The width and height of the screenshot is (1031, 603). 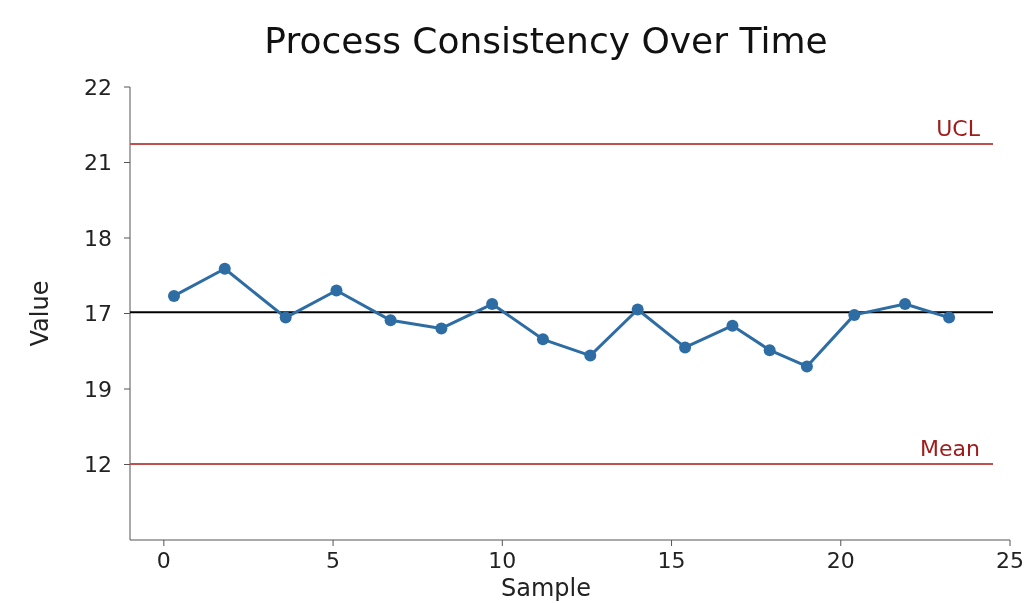 What do you see at coordinates (98, 238) in the screenshot?
I see `text: 18` at bounding box center [98, 238].